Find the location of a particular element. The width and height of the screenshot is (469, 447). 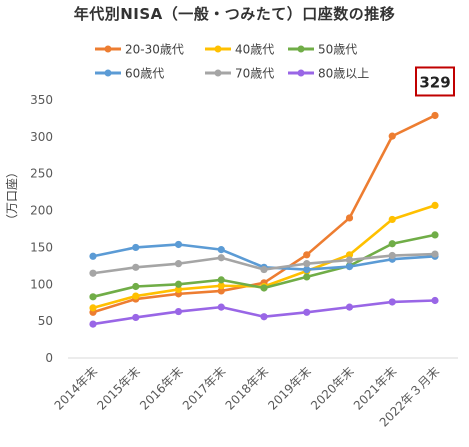

y-tick-label: 0 is located at coordinates (49, 358).